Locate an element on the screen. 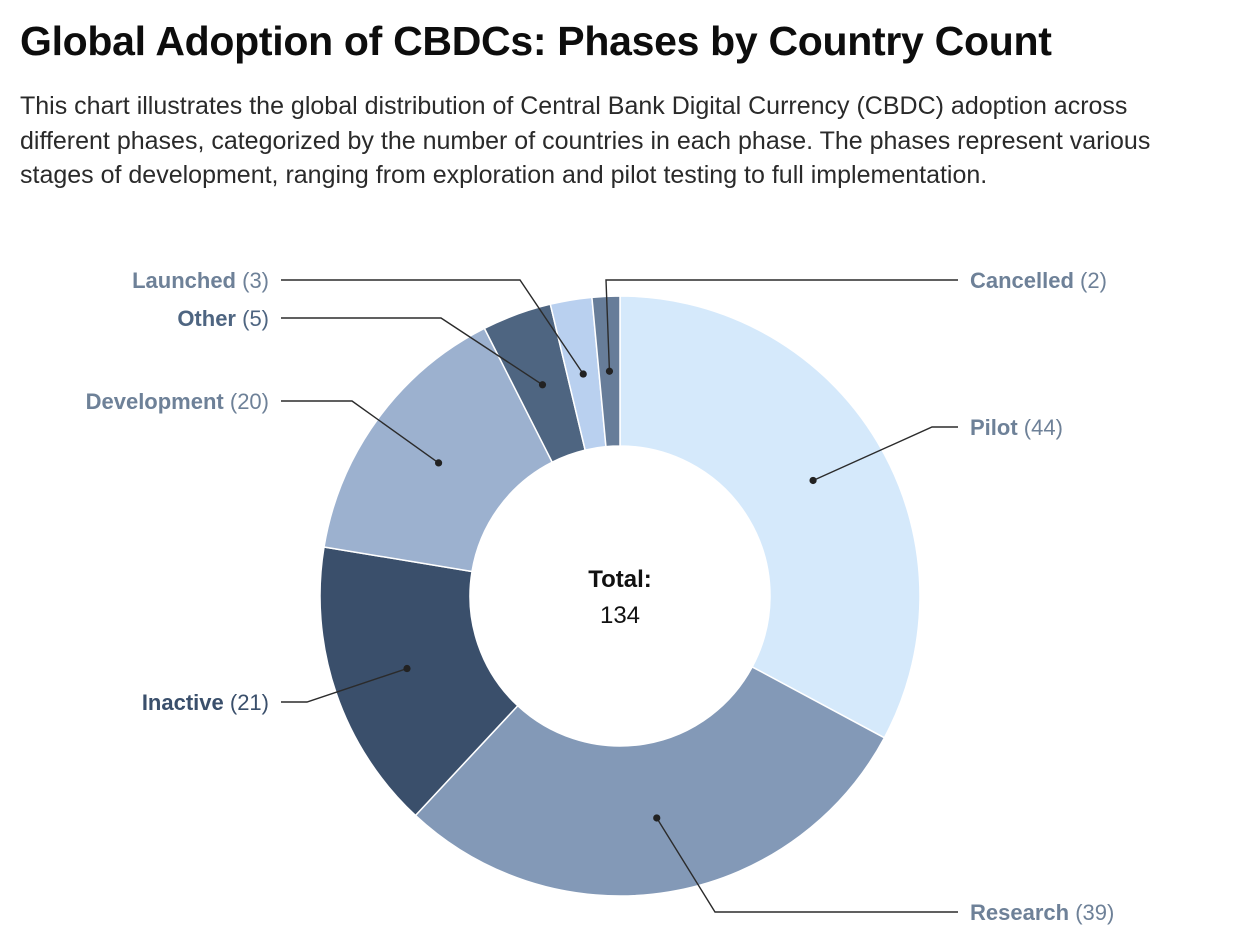  slice-label-other: Other (5) is located at coordinates (223, 318).